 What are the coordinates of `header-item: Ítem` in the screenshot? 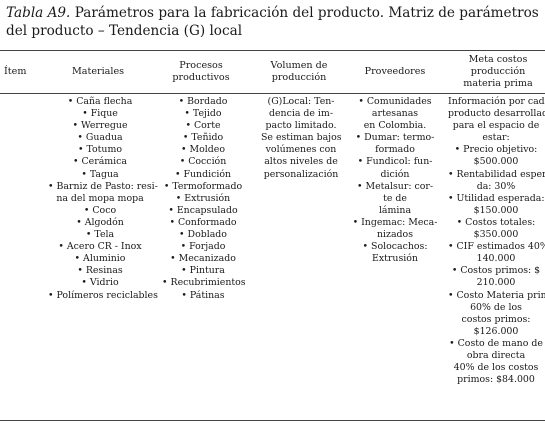 It's located at (15, 71).